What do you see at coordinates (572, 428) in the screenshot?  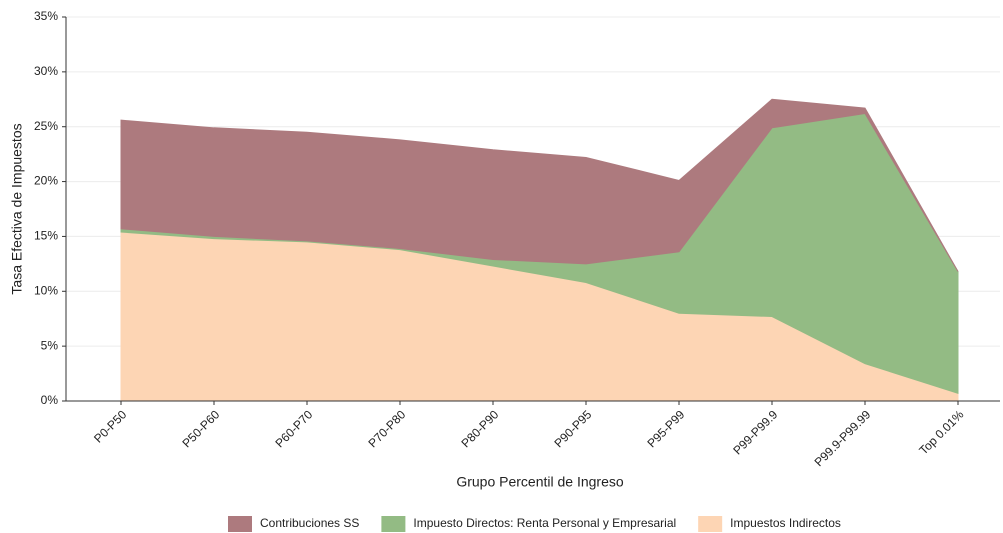 I see `x-tick-label: P90-P95` at bounding box center [572, 428].